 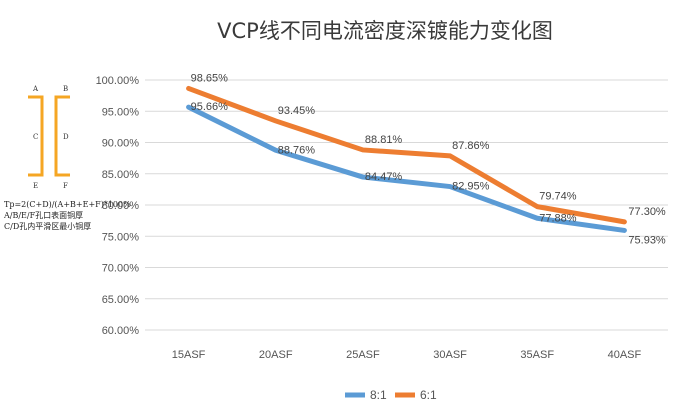 What do you see at coordinates (121, 269) in the screenshot?
I see `y-tick-label: 70.00%` at bounding box center [121, 269].